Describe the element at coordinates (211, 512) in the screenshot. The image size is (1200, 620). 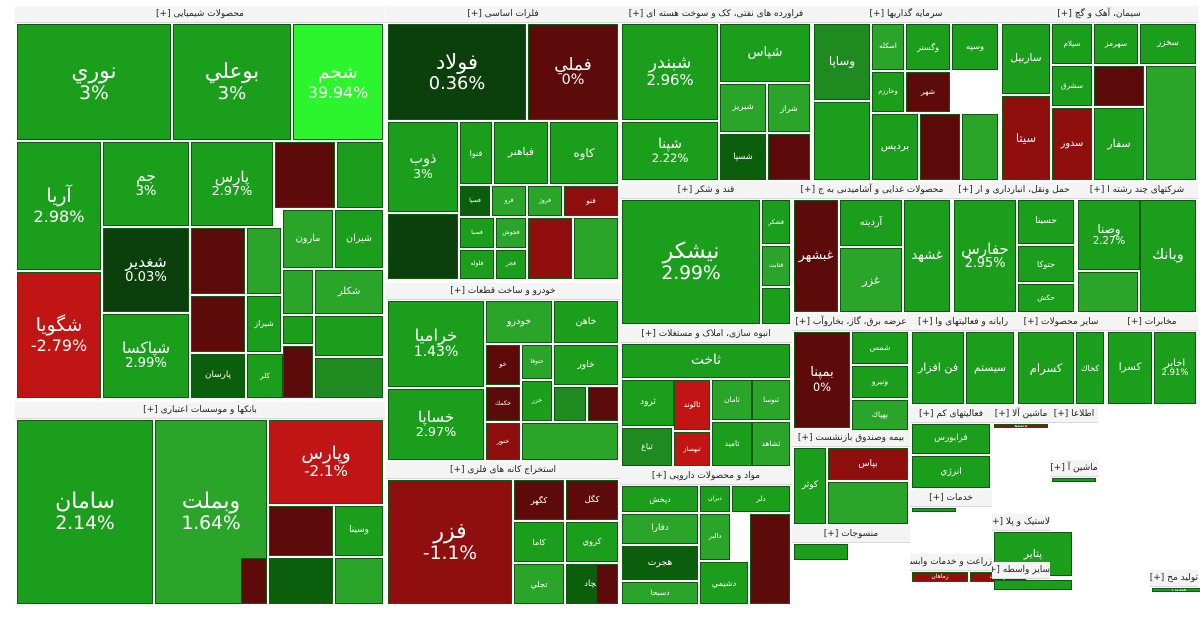
I see `stock-tile-وبملت: وبملت 1.64%` at that location.